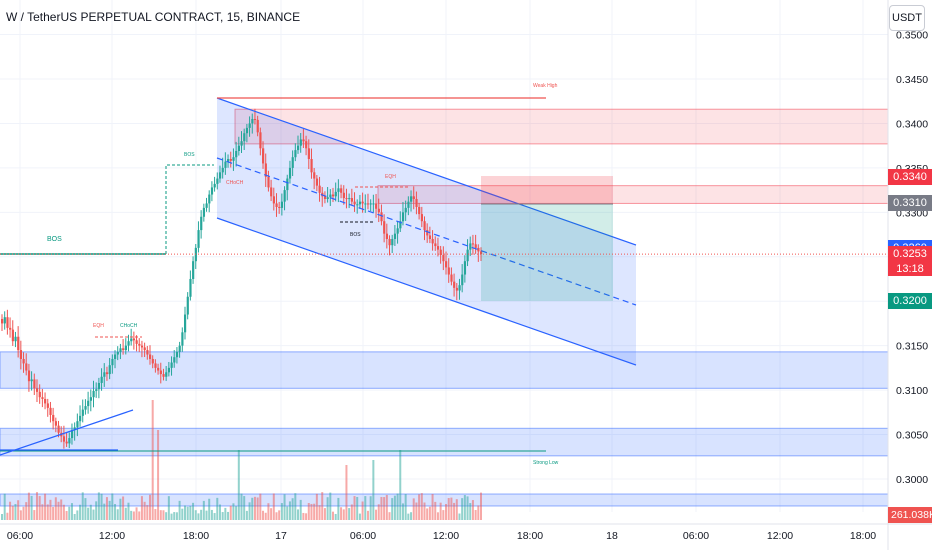 Image resolution: width=932 pixels, height=550 pixels. Describe the element at coordinates (129, 326) in the screenshot. I see `choch-left-label: CHoCH` at that location.